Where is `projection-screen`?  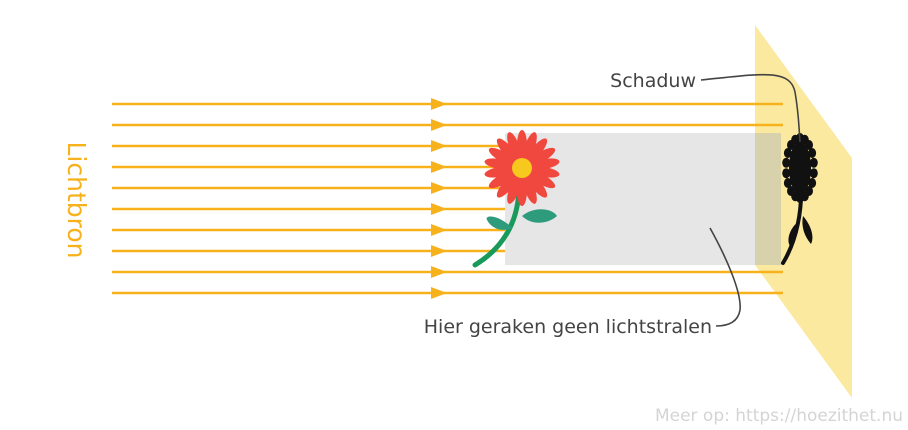 projection-screen is located at coordinates (803, 211).